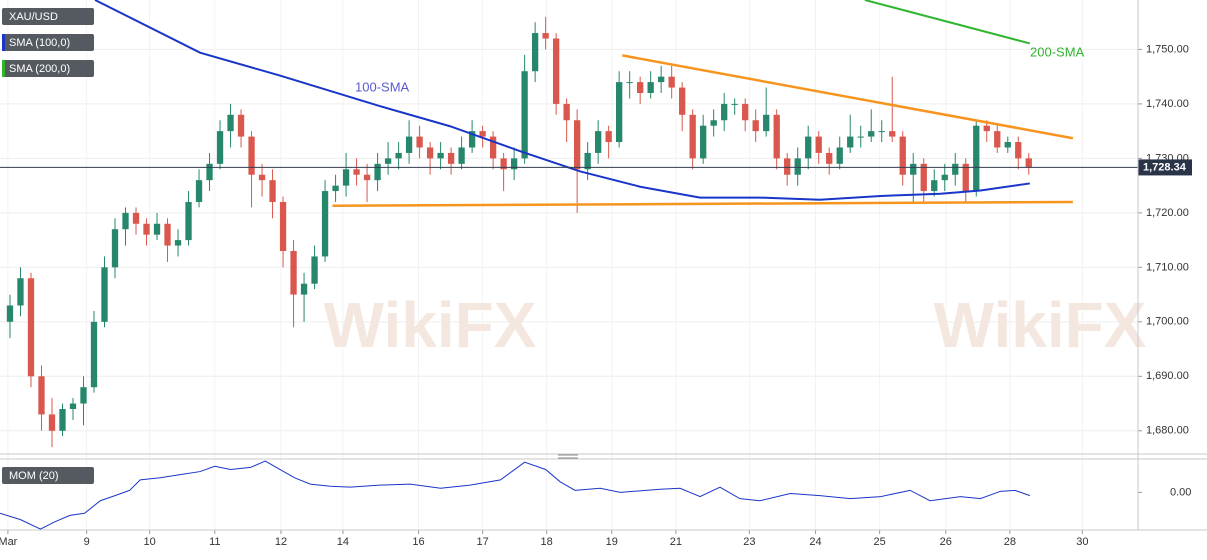  What do you see at coordinates (382, 86) in the screenshot?
I see `sma-label: 100-SMA` at bounding box center [382, 86].